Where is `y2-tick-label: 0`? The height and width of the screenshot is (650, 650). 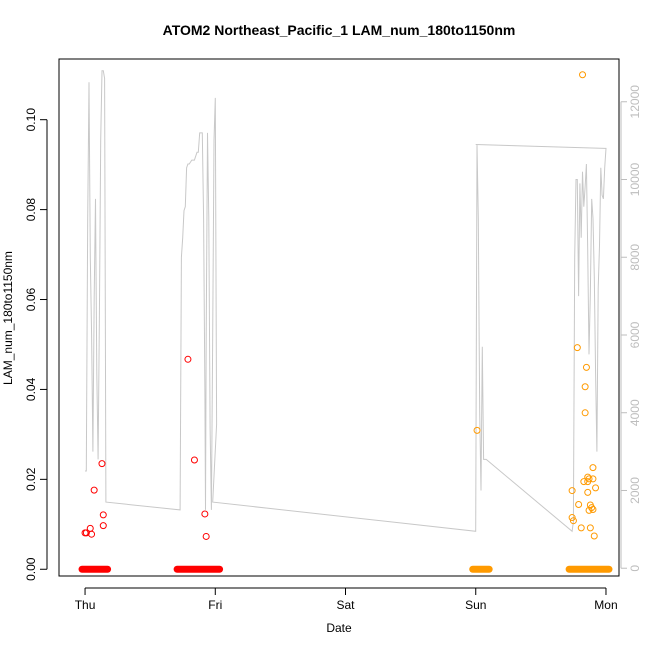 y2-tick-label: 0 is located at coordinates (635, 568).